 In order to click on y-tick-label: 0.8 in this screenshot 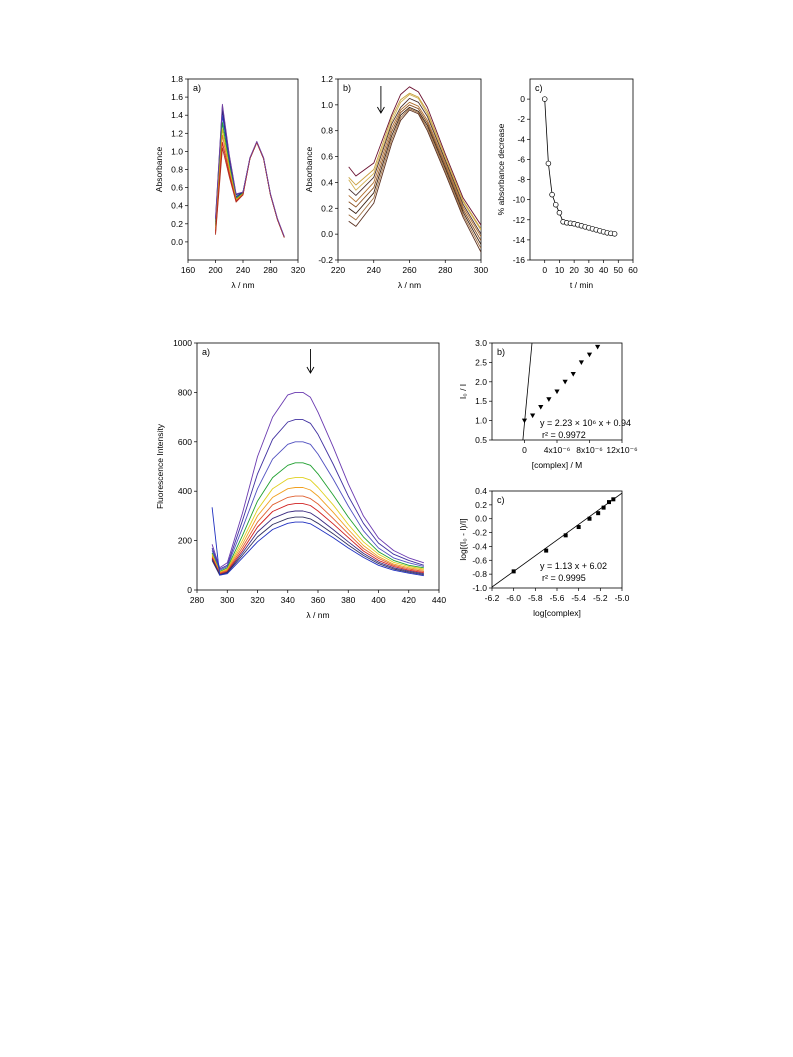, I will do `click(327, 131)`.